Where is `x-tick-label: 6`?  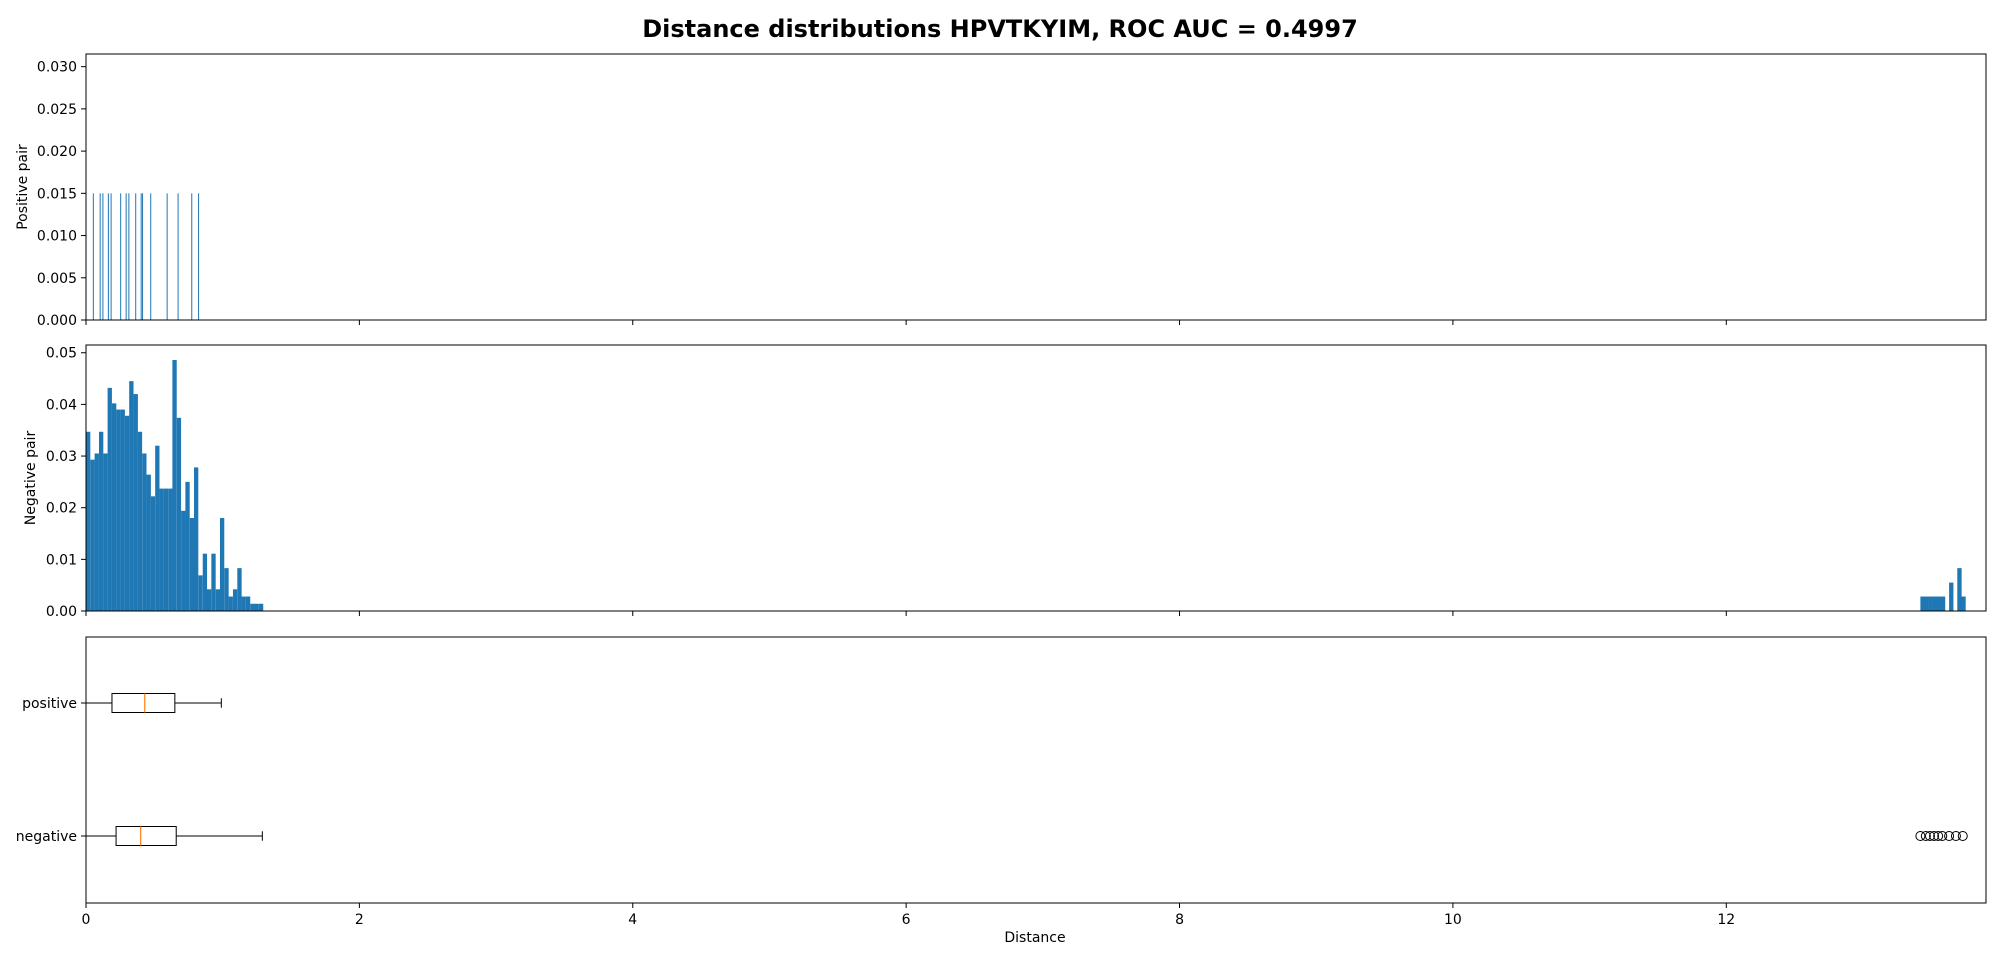 x-tick-label: 6 is located at coordinates (906, 920).